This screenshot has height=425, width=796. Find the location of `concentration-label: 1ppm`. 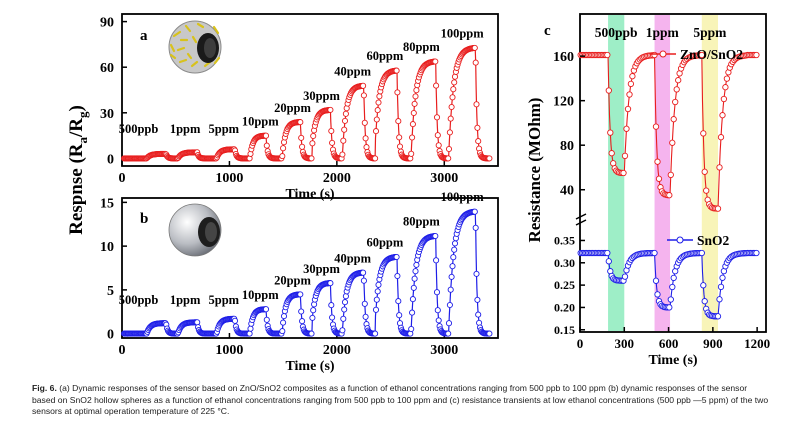

concentration-label: 1ppm is located at coordinates (185, 129).